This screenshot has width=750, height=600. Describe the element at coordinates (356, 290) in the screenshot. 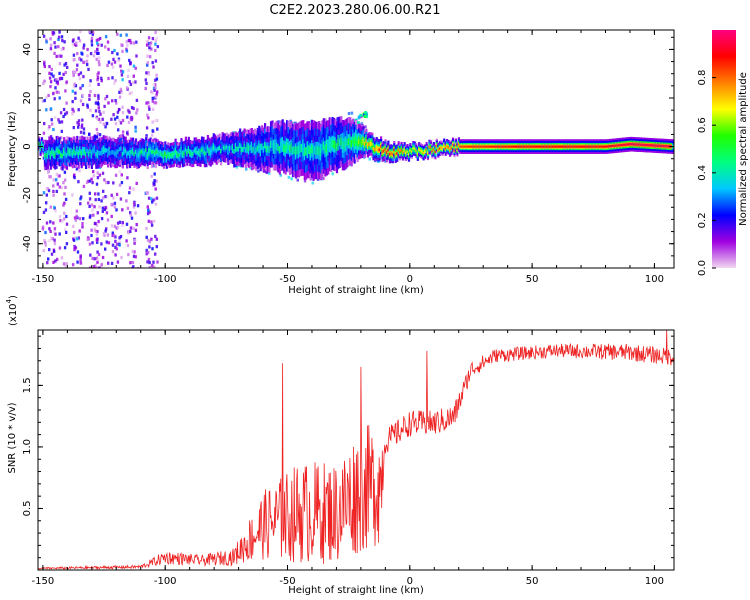

I see `spectrogram-x-label: Height of straight line (km)` at that location.